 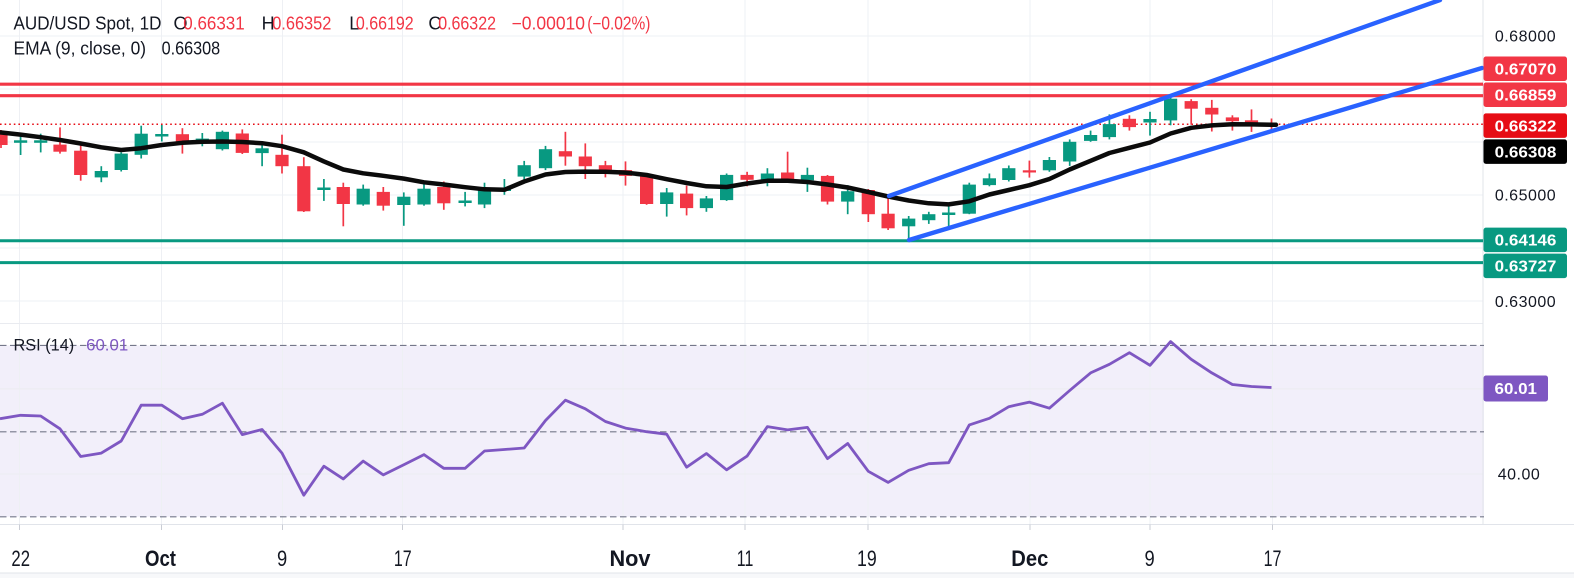 I want to click on svg-text: 11, so click(x=745, y=558).